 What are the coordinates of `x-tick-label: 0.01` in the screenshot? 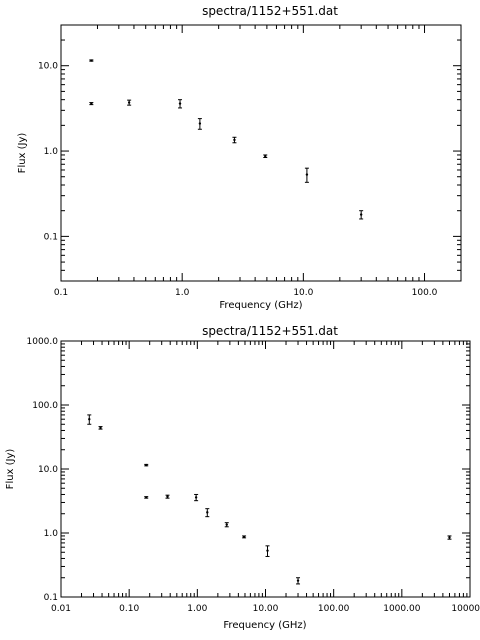 It's located at (61, 609).